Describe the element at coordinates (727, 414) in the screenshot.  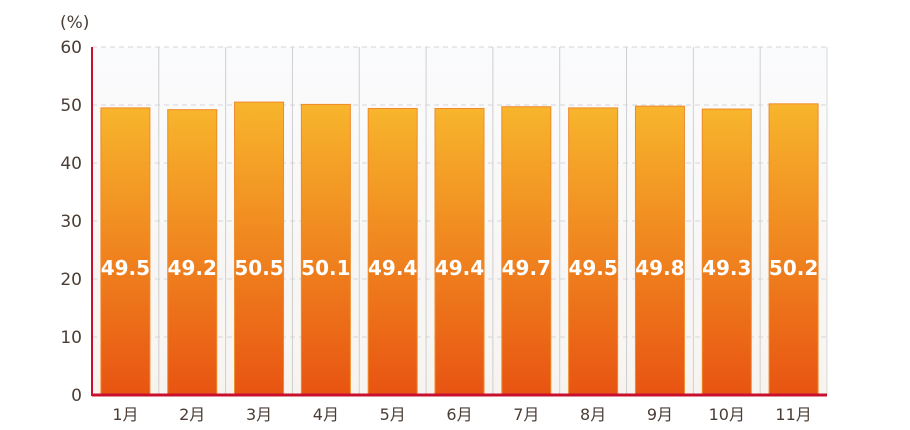
I see `x-tick-label: 10月` at that location.